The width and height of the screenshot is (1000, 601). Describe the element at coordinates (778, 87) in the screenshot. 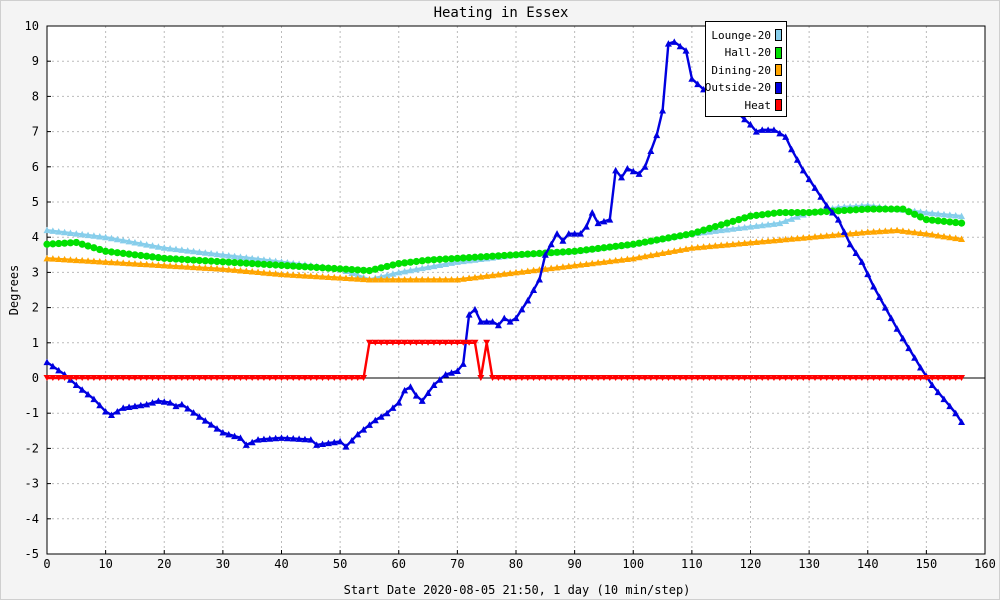

I see `legend-swatch` at that location.